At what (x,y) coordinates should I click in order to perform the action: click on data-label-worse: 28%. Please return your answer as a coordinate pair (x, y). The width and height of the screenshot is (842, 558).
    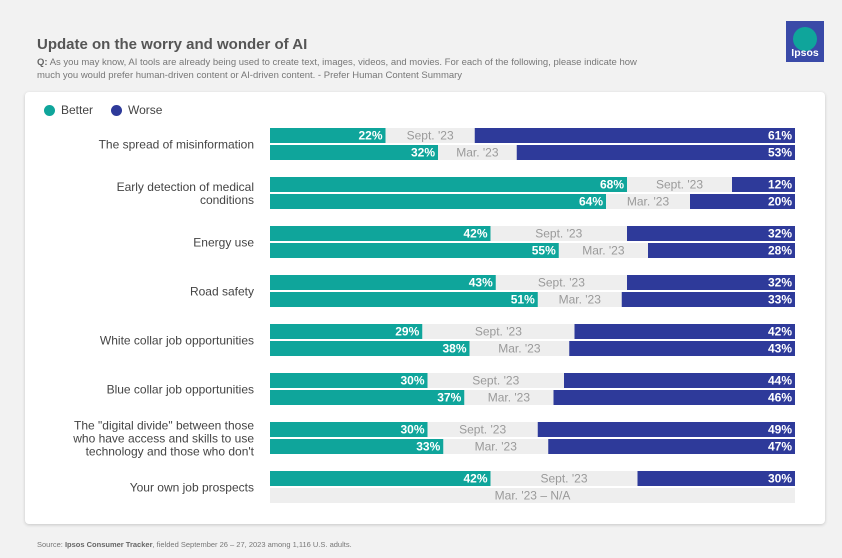
    Looking at the image, I should click on (780, 251).